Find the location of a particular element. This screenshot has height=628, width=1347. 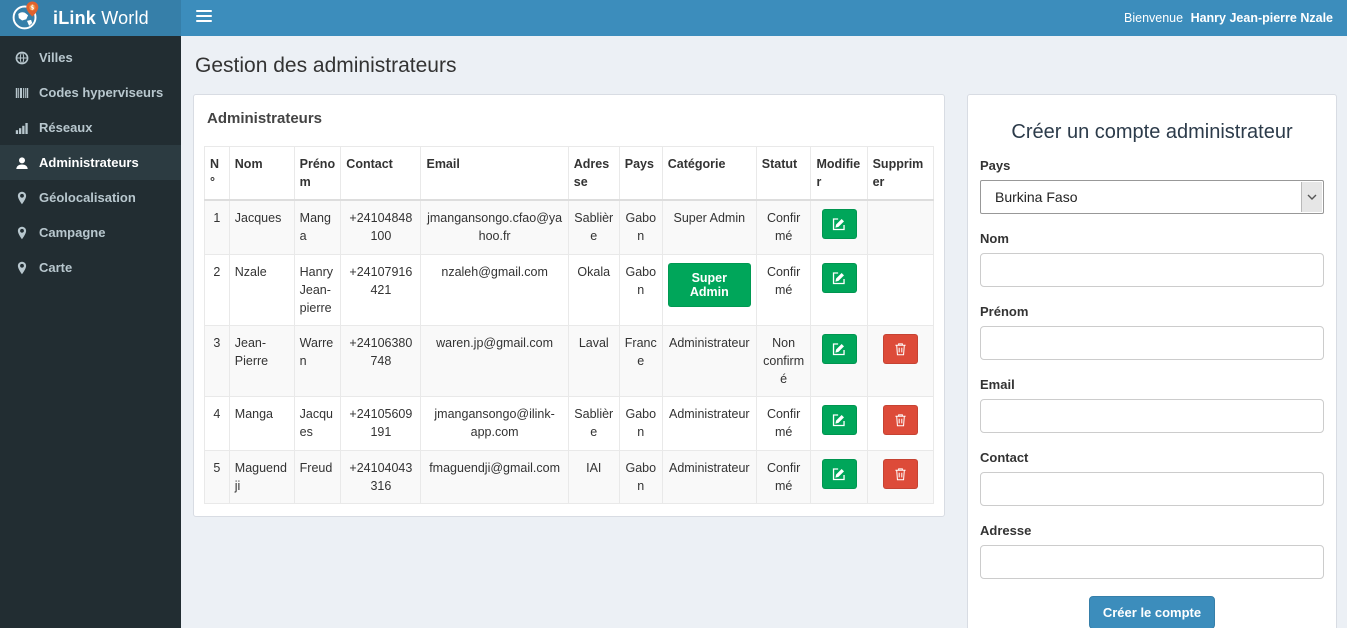

sidebar-item-codes-hyperviseurs: Codes hyperviseurs is located at coordinates (90, 92).